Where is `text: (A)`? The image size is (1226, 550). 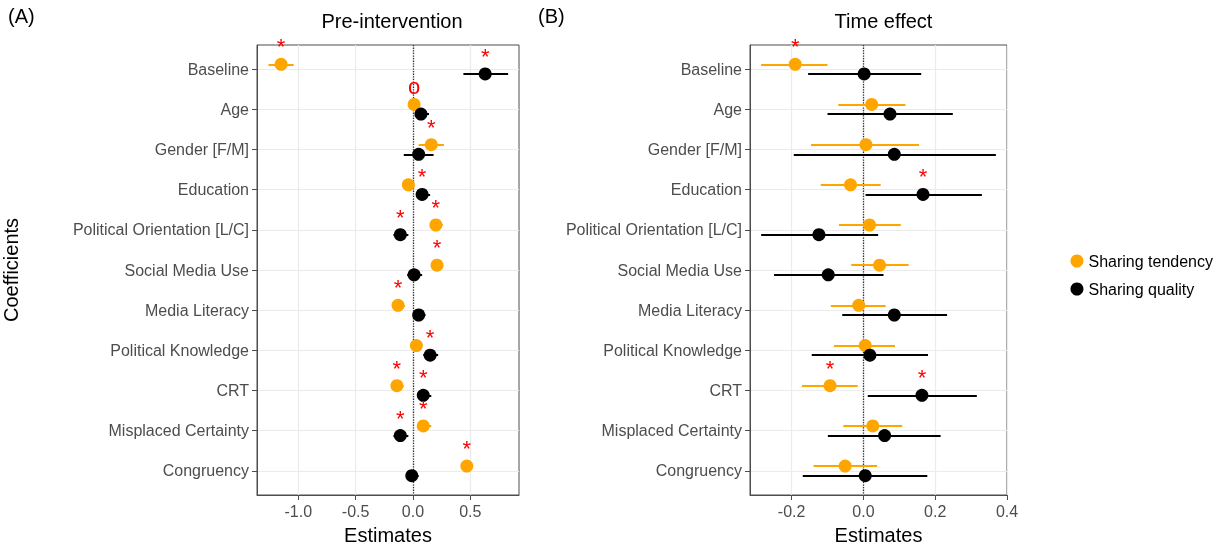 text: (A) is located at coordinates (21, 16).